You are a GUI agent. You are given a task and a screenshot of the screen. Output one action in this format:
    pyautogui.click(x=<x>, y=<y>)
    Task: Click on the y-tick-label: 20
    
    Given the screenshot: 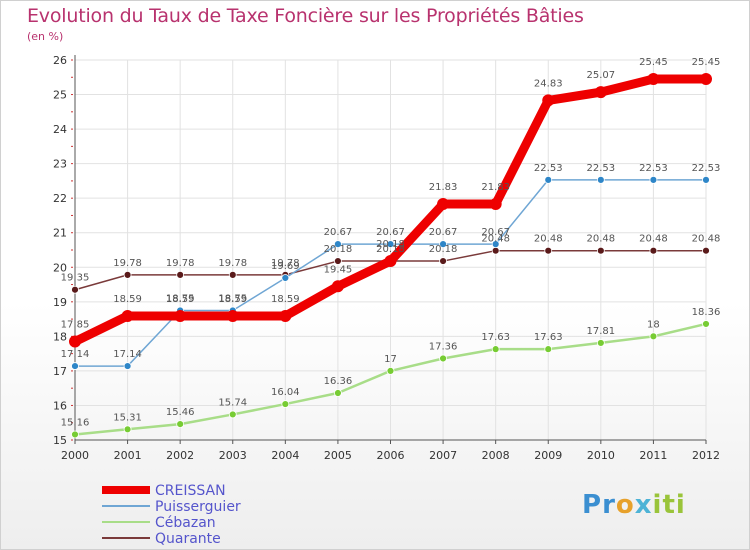 What is the action you would take?
    pyautogui.click(x=60, y=267)
    